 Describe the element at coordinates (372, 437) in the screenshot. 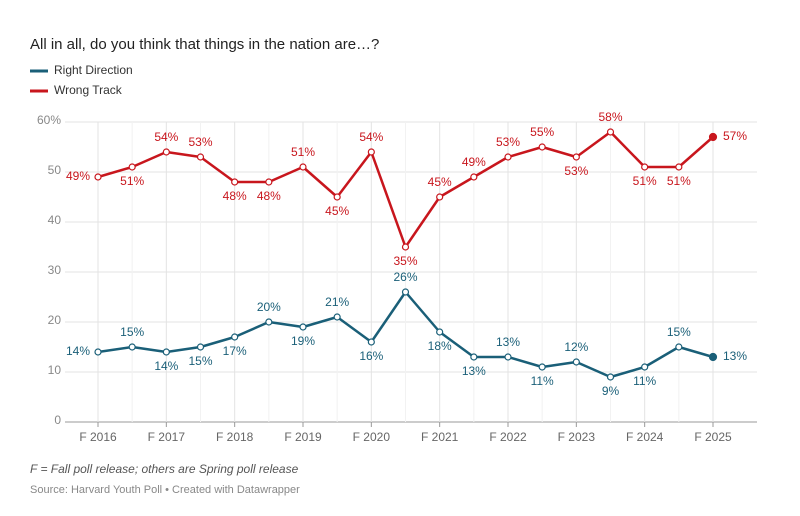

I see `x-tick-label: F 2020` at that location.